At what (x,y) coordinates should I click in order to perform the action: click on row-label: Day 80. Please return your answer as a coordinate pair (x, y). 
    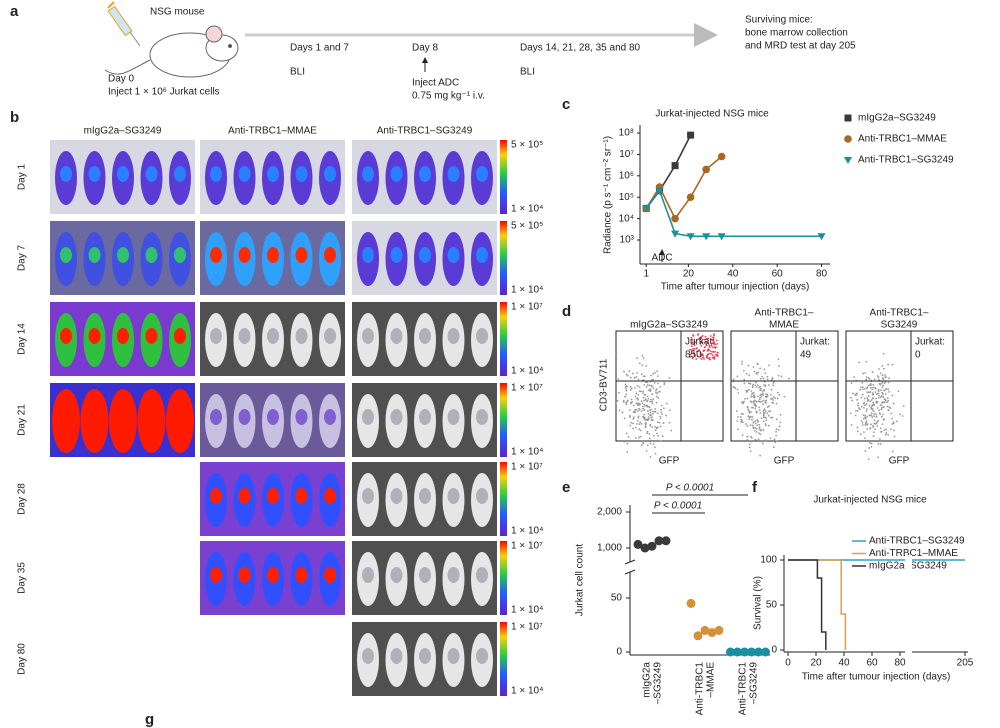
    Looking at the image, I should click on (22, 659).